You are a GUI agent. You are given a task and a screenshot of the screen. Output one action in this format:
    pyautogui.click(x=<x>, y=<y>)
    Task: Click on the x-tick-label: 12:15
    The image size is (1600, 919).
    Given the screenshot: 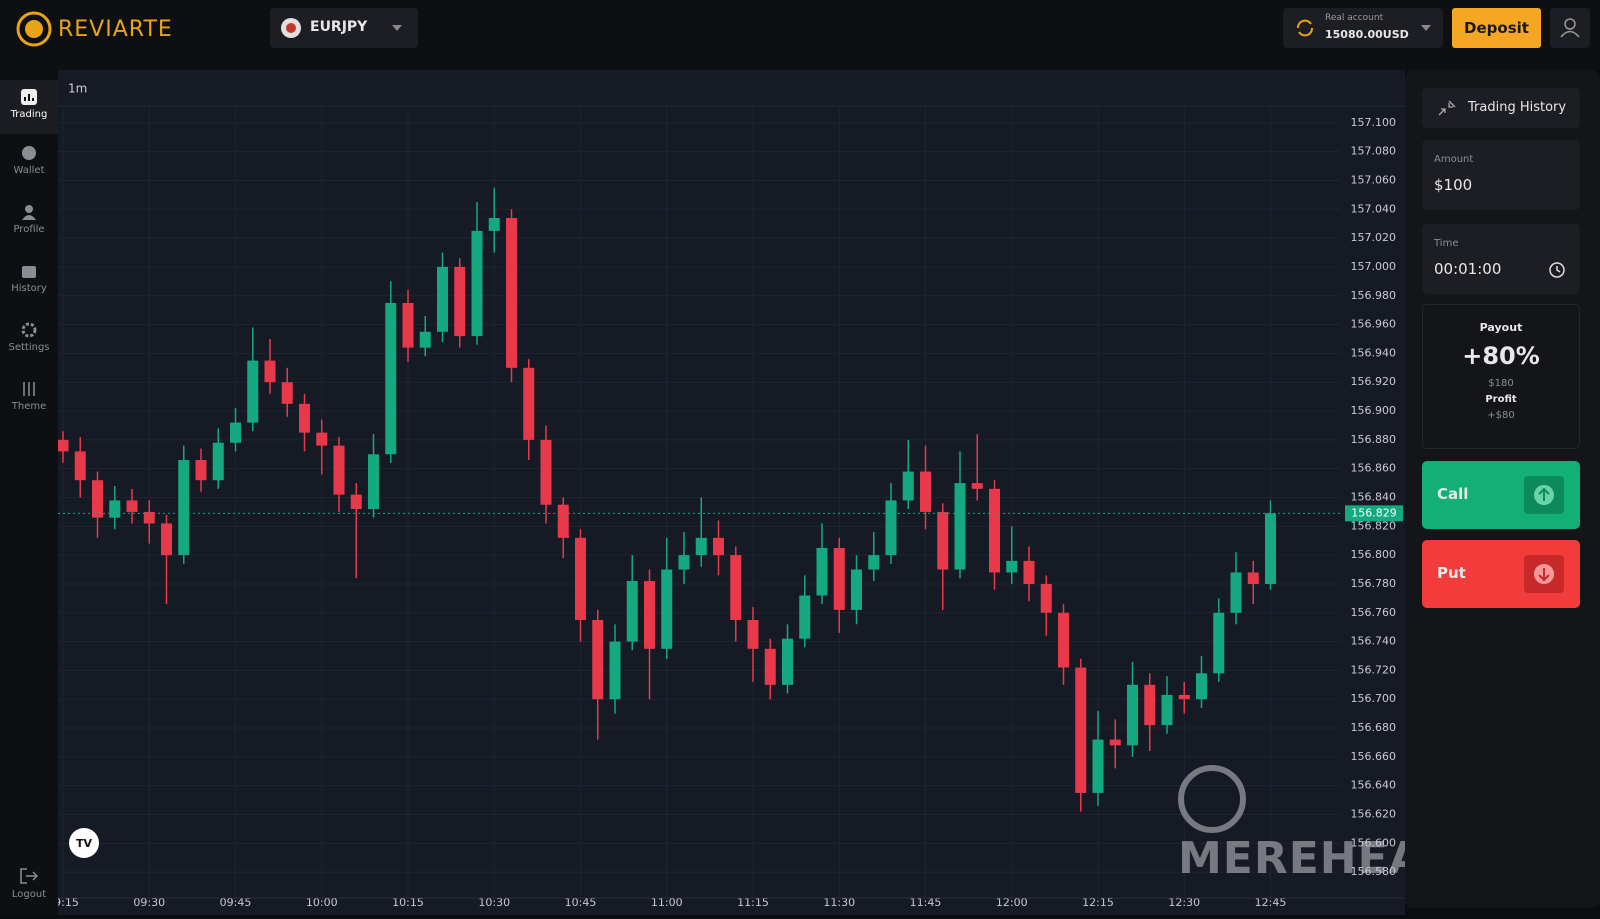 What is the action you would take?
    pyautogui.click(x=1098, y=902)
    